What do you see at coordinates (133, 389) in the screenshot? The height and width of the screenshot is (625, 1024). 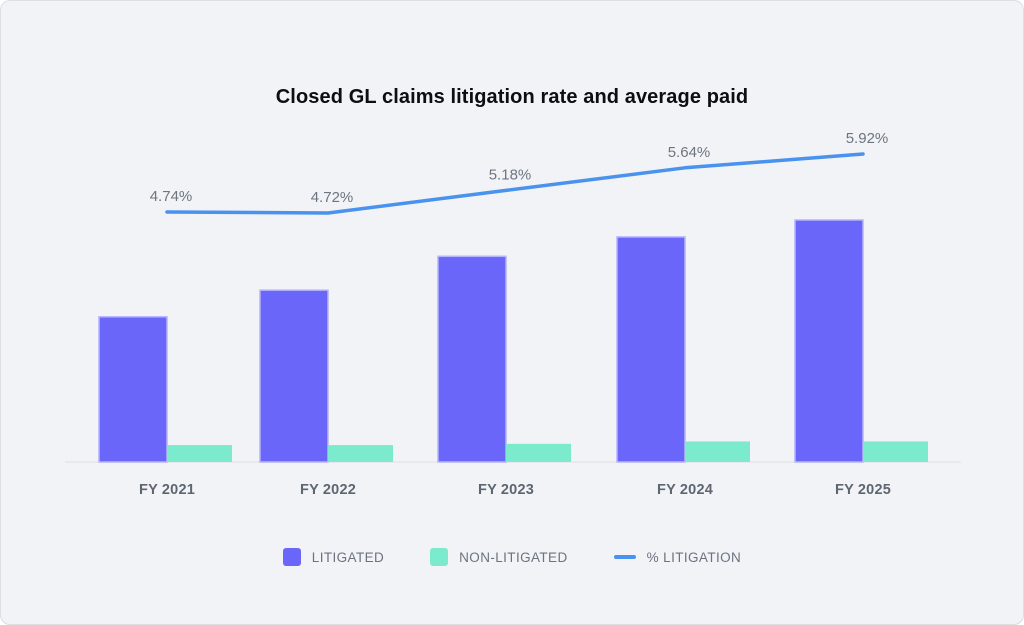 I see `bar-litigated-fy-2021` at bounding box center [133, 389].